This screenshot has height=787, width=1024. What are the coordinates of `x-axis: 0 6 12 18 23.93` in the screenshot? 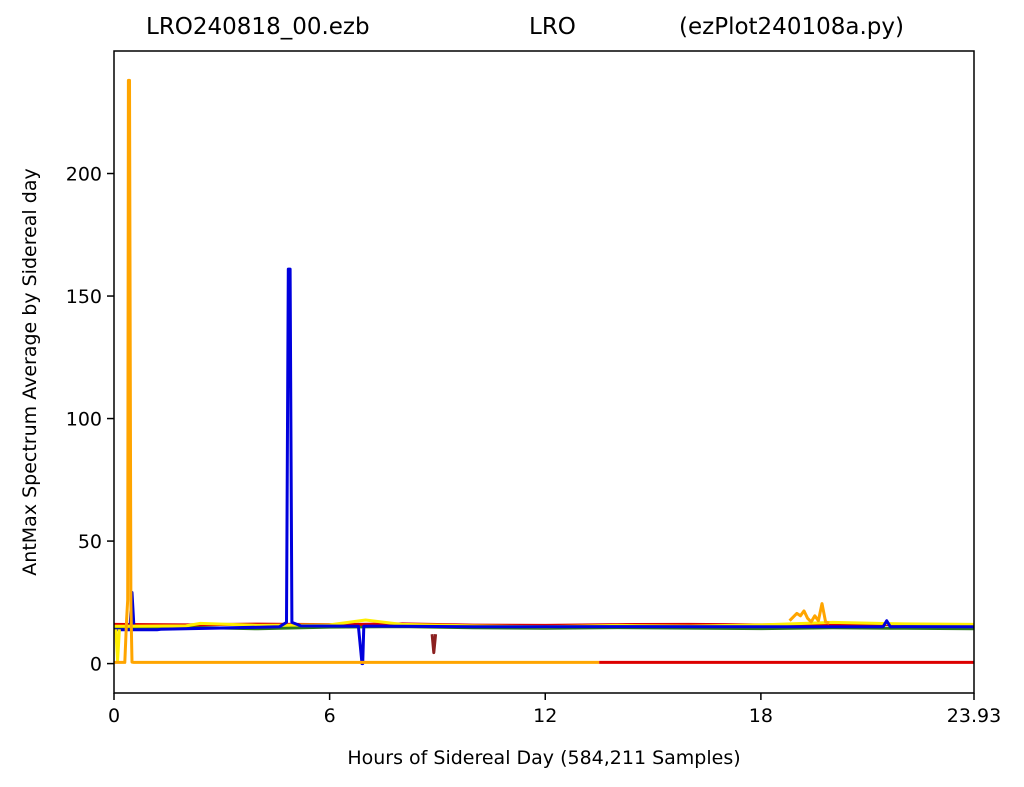 It's located at (554, 710).